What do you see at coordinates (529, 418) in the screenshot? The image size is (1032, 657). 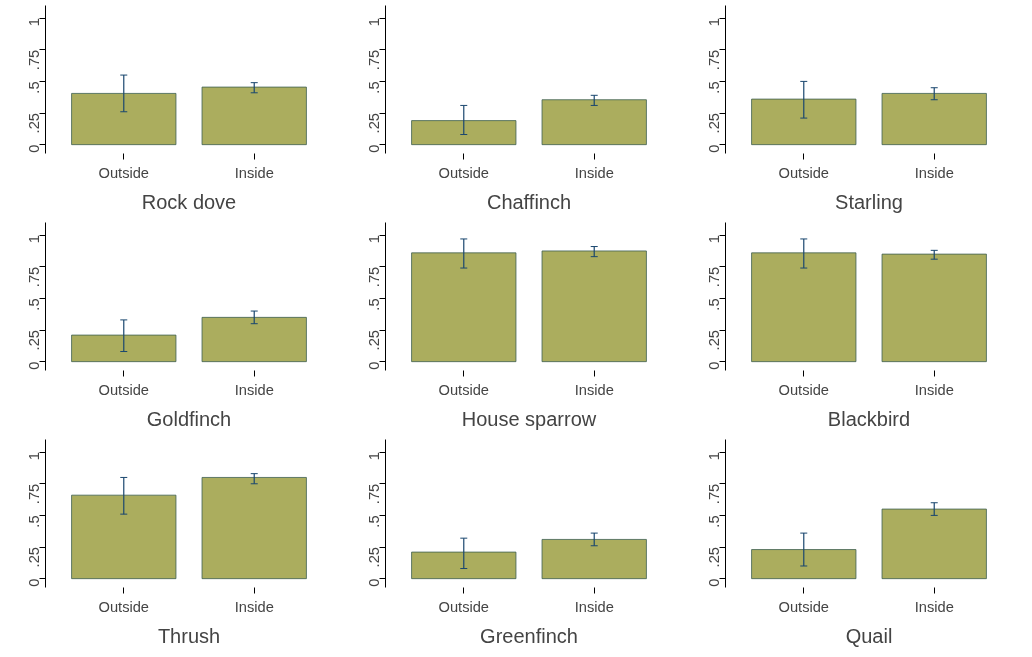 I see `text: House sparrow` at bounding box center [529, 418].